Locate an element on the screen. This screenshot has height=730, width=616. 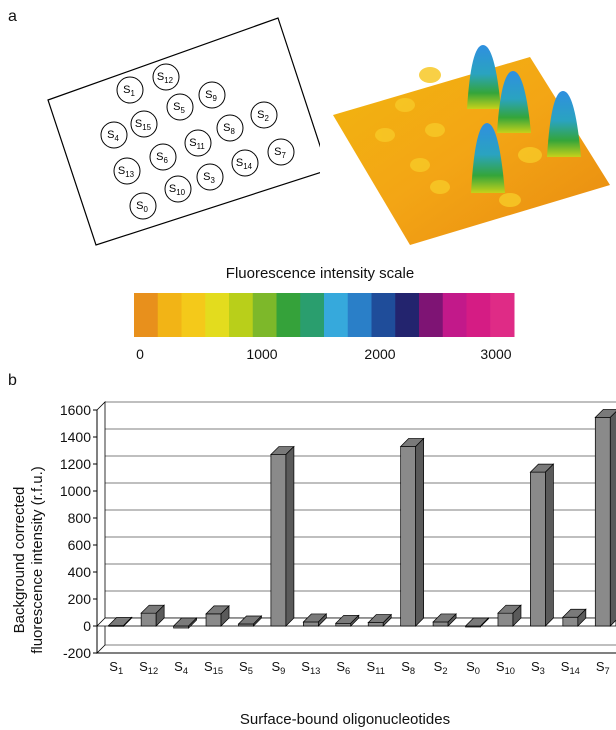
y-tick-label: 0 is located at coordinates (87, 626).